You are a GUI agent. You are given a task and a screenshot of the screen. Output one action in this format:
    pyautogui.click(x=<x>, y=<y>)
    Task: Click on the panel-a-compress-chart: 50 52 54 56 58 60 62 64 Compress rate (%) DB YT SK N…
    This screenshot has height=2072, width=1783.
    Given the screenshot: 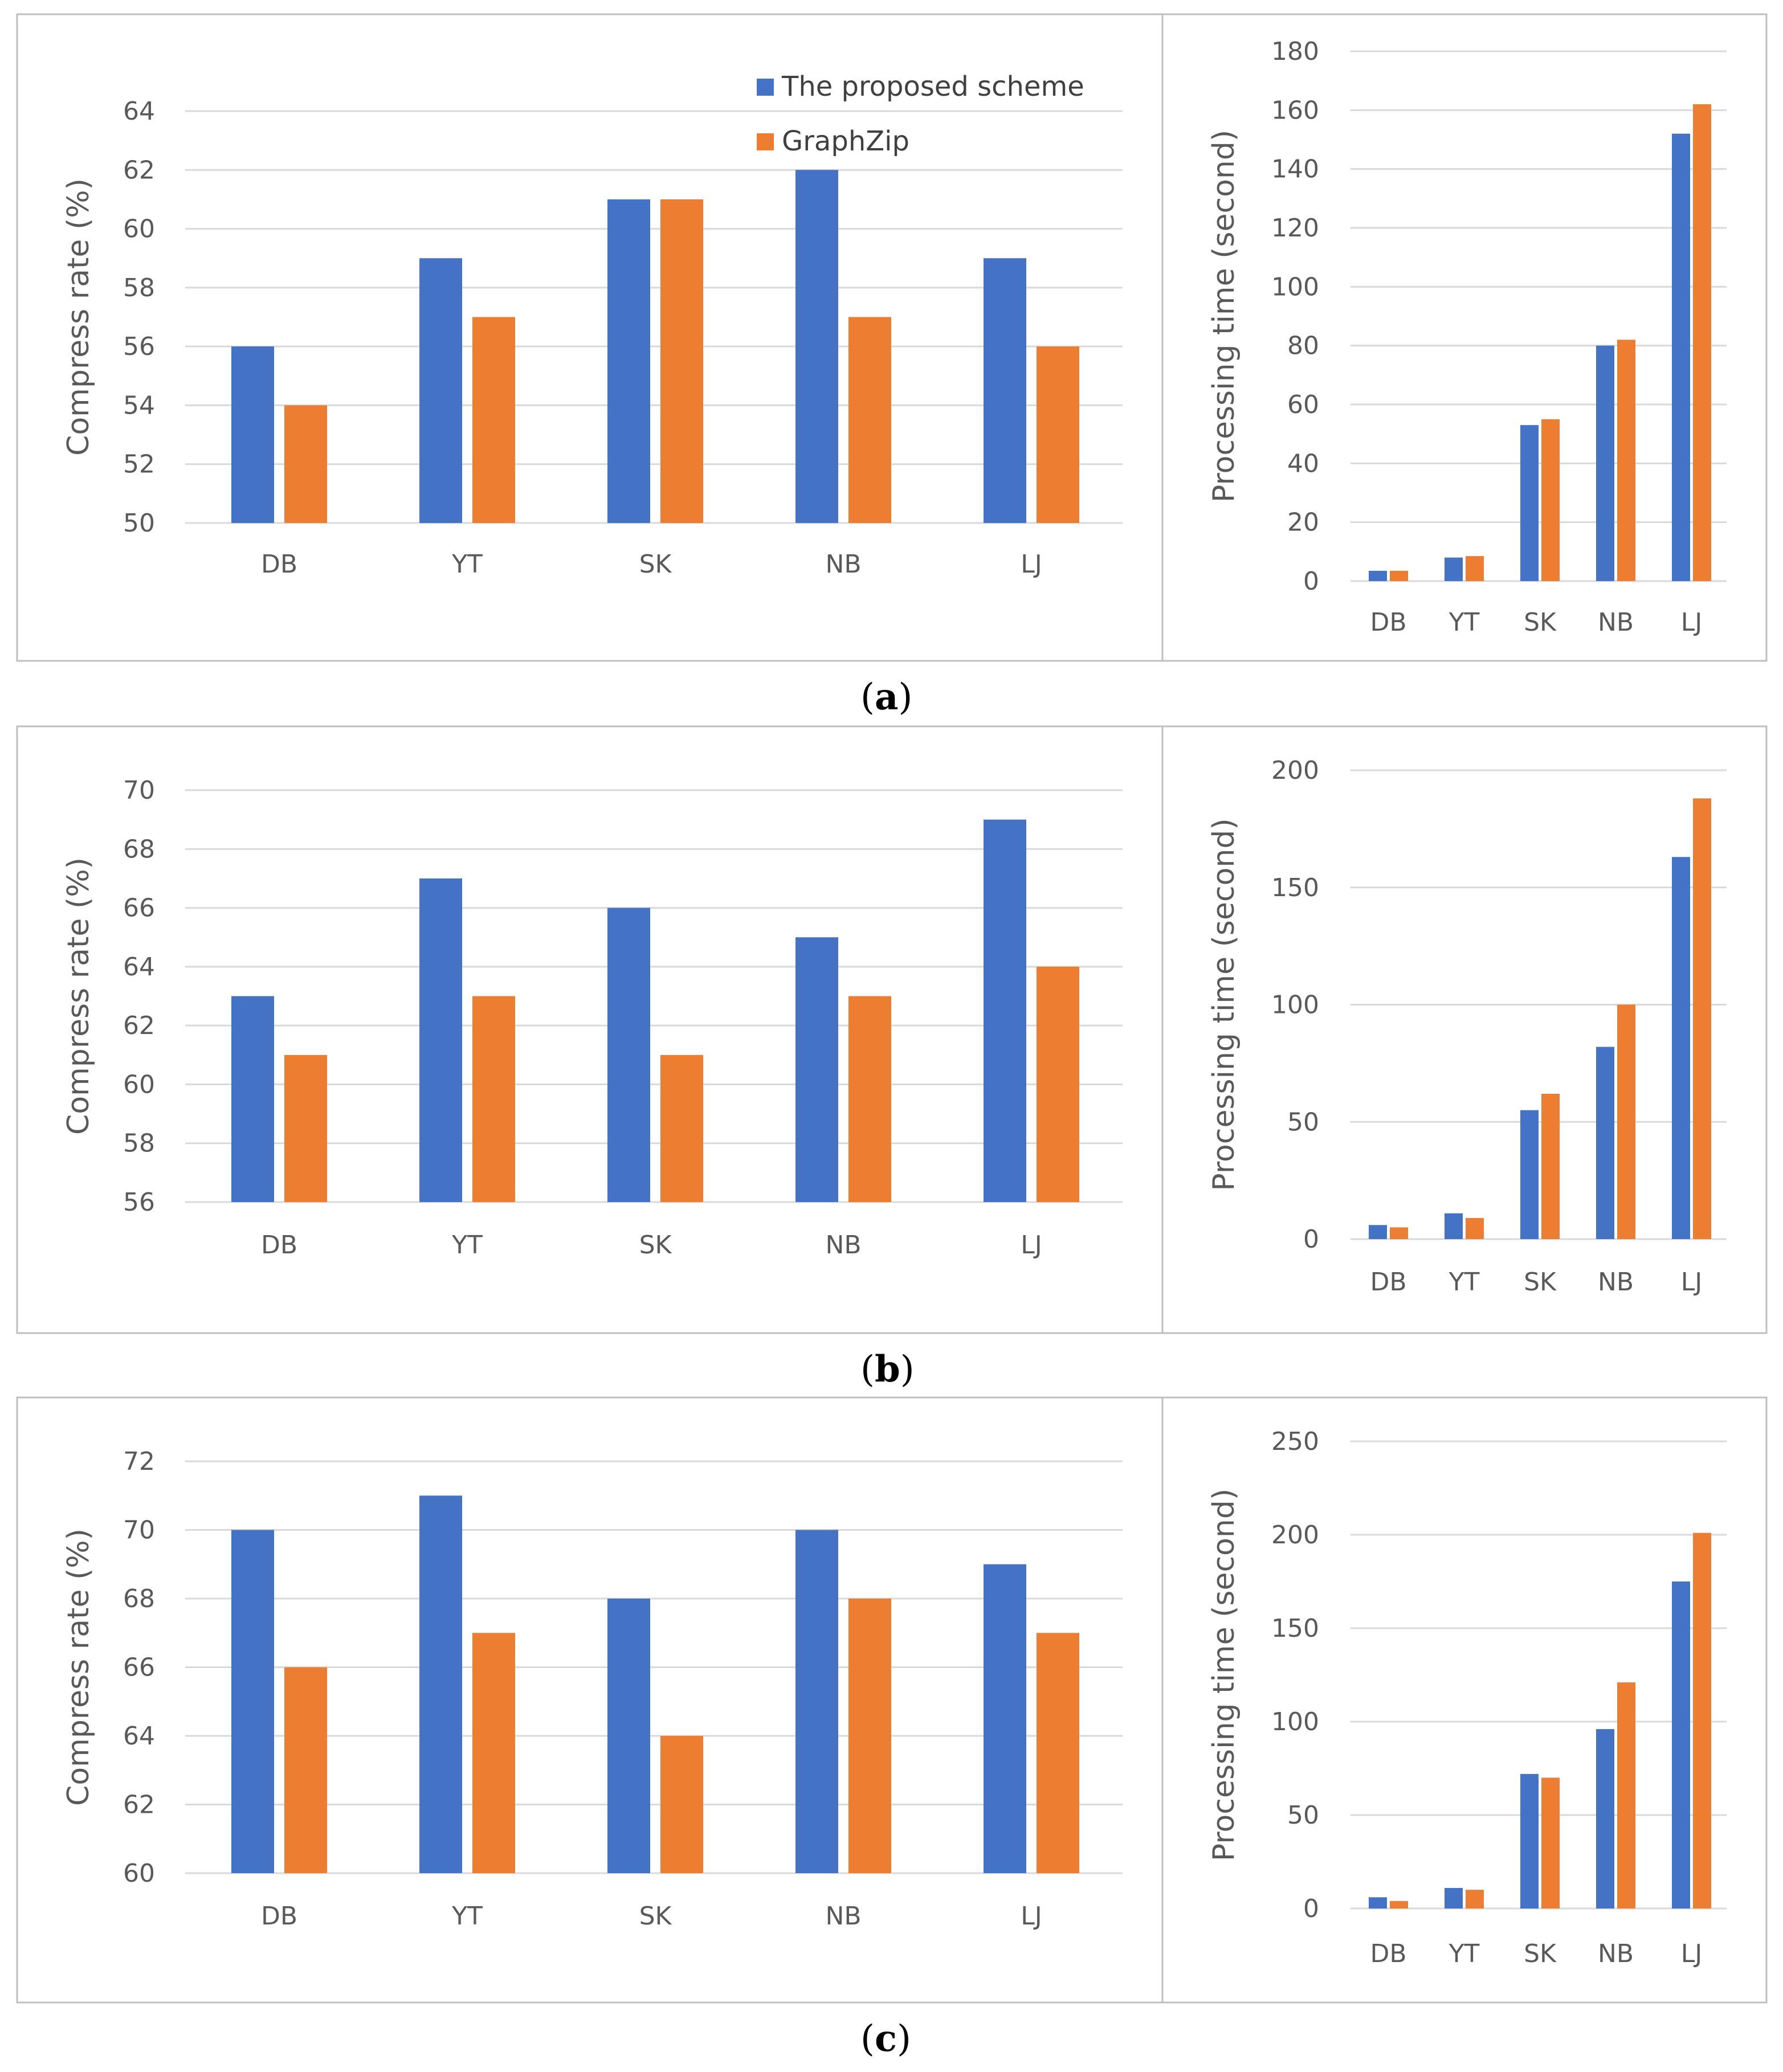 What is the action you would take?
    pyautogui.click(x=593, y=338)
    